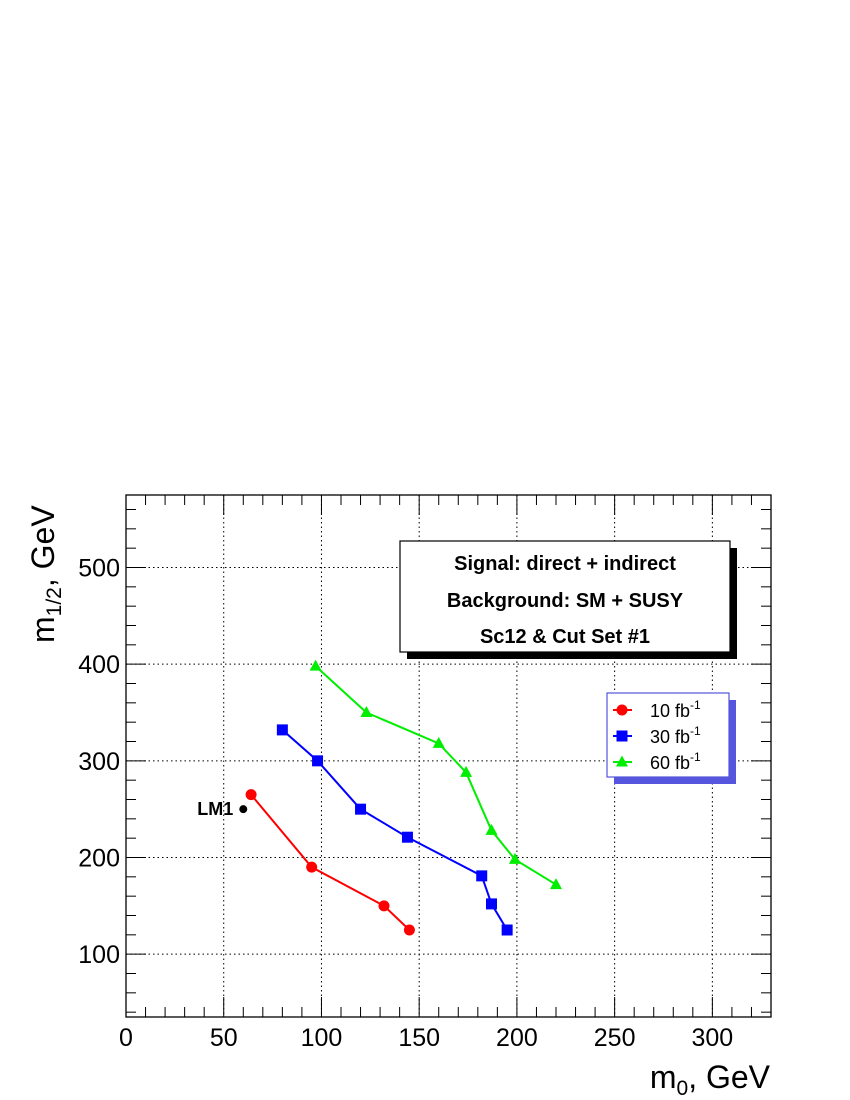 The image size is (850, 1100). I want to click on x-axis-title: m0, GeV, so click(710, 1079).